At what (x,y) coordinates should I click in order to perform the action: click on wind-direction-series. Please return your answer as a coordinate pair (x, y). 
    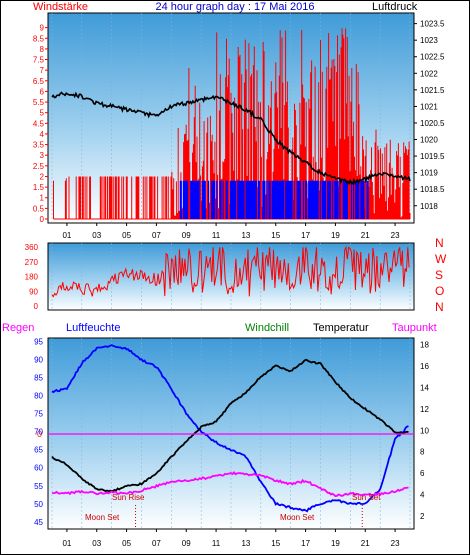
    Looking at the image, I should click on (230, 271).